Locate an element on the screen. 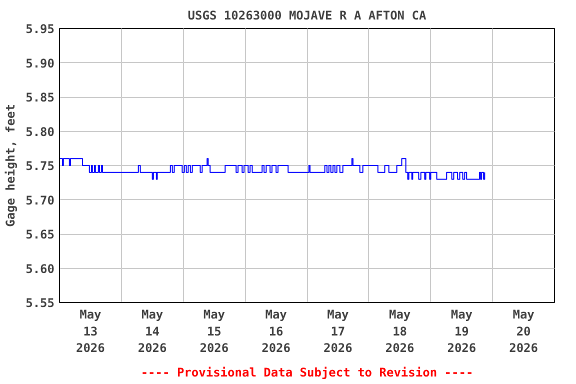 This screenshot has height=384, width=576. x-tick-label: May 20 2026 is located at coordinates (523, 332).